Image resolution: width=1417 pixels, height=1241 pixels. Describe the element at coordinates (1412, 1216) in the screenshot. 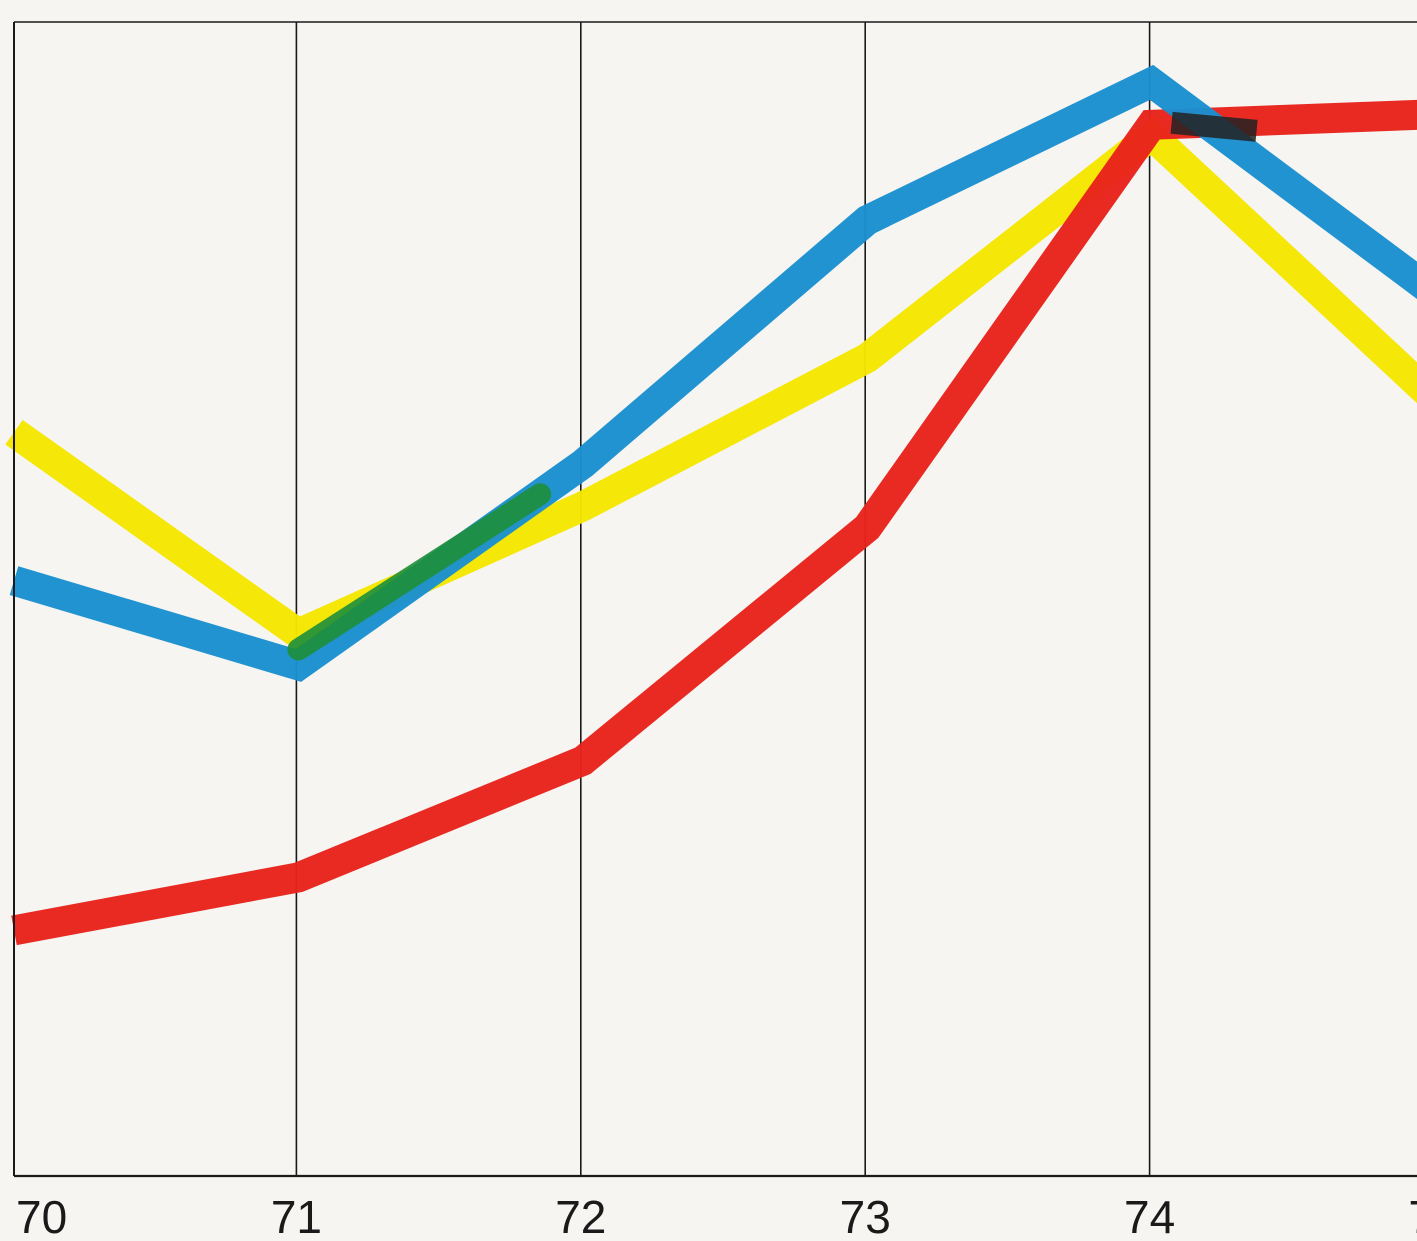

I see `x-tick-label: 75` at that location.